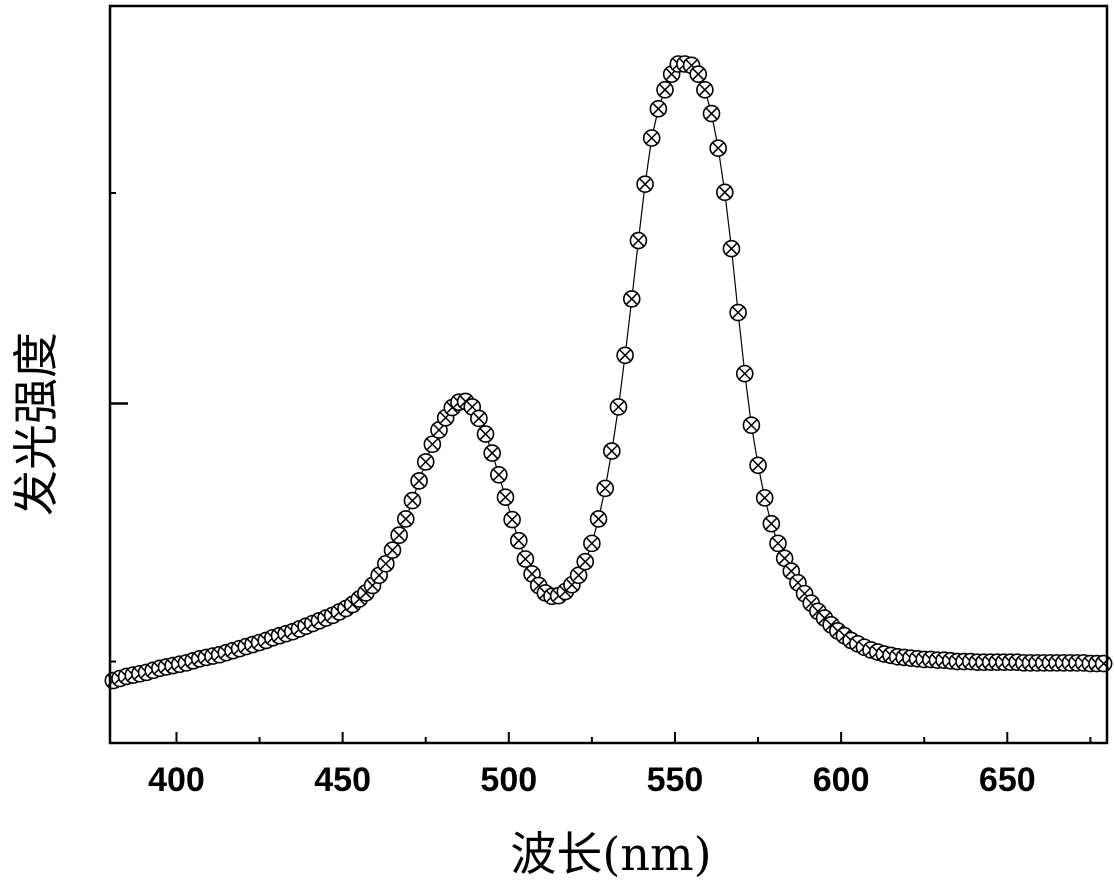  I want to click on x-tick-label: 500, so click(508, 780).